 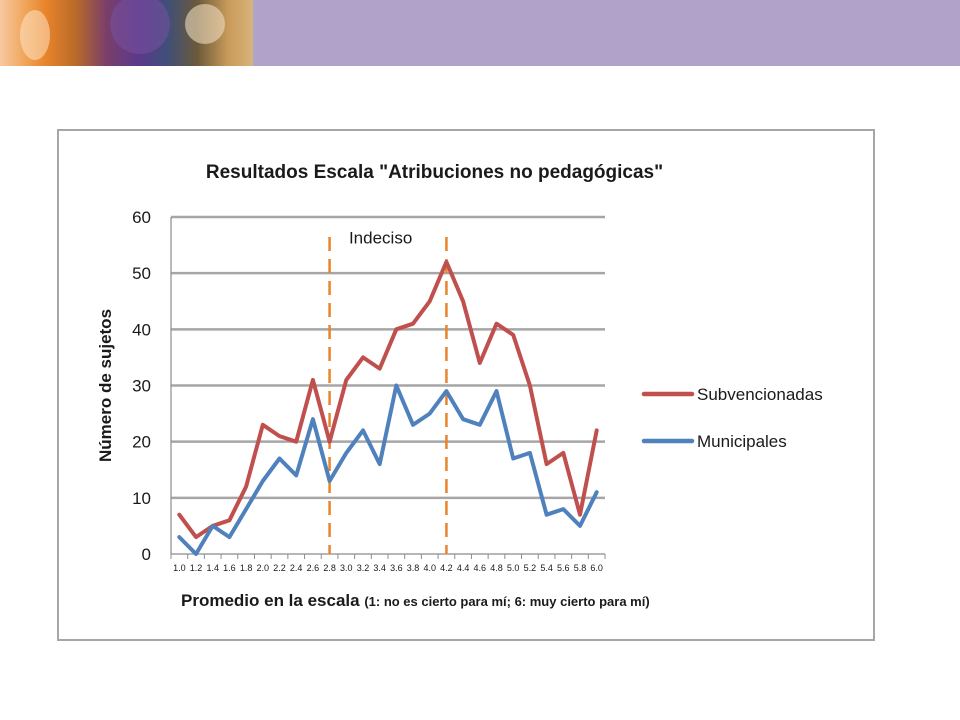 What do you see at coordinates (446, 568) in the screenshot?
I see `x-tick-label: 4.2` at bounding box center [446, 568].